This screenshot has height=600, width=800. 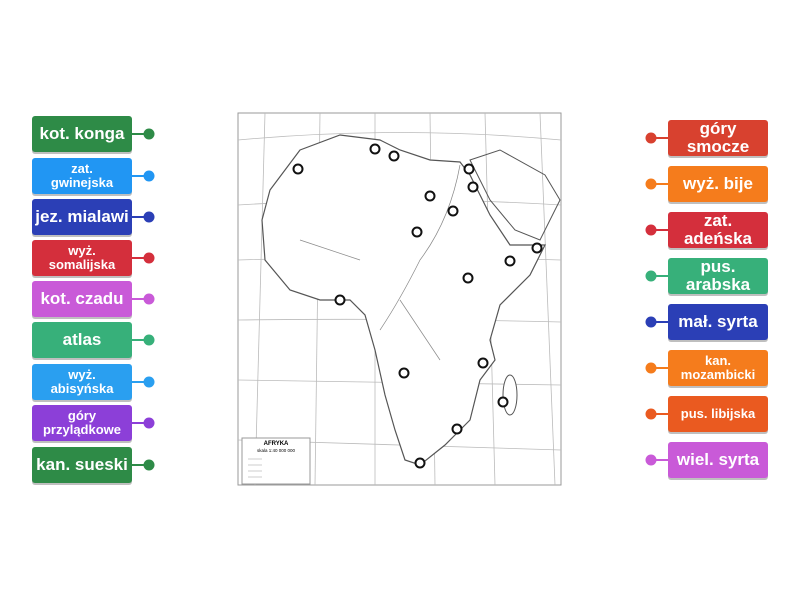 I want to click on label-tile: wiel. syrta, so click(x=718, y=460).